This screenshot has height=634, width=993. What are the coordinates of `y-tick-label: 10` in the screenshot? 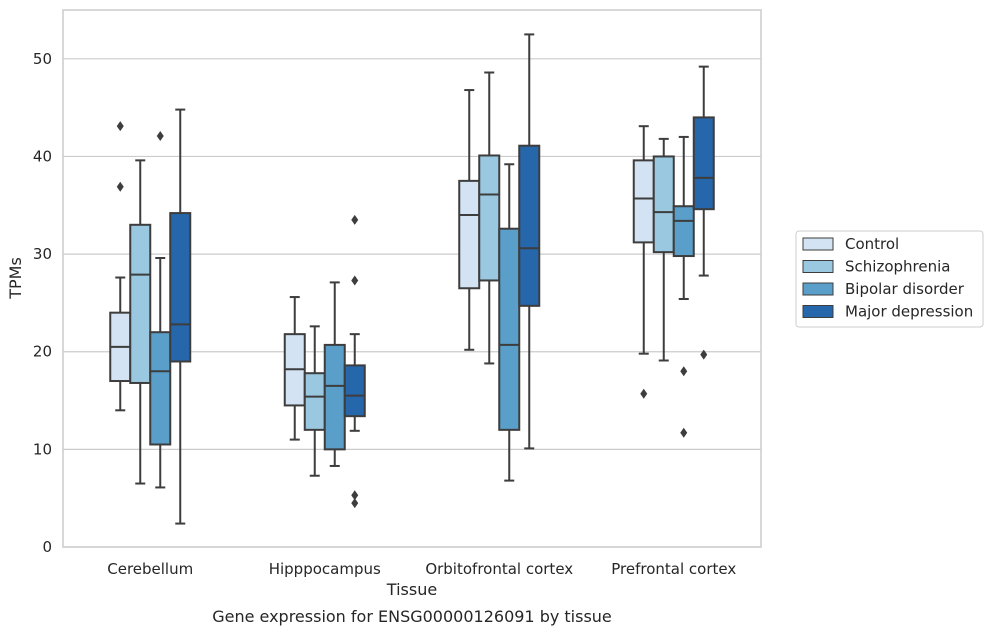 It's located at (42, 449).